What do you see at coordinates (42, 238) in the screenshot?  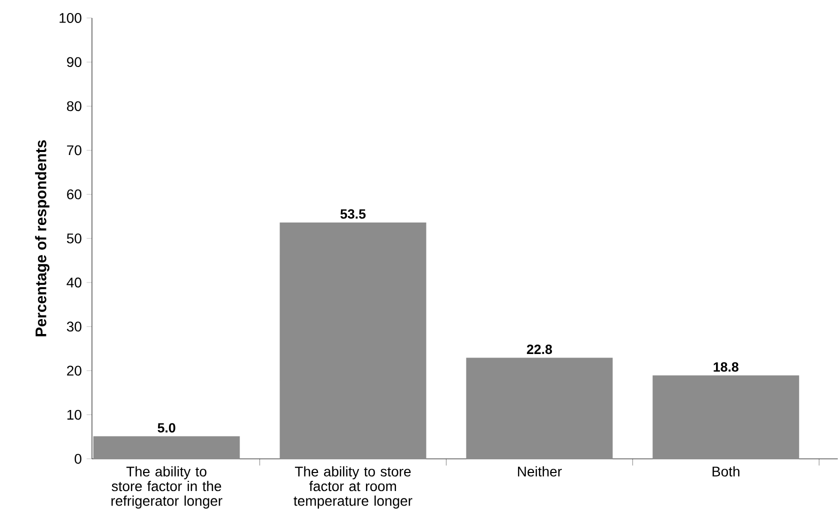 I see `y-axis-title: Percentage of respondents` at bounding box center [42, 238].